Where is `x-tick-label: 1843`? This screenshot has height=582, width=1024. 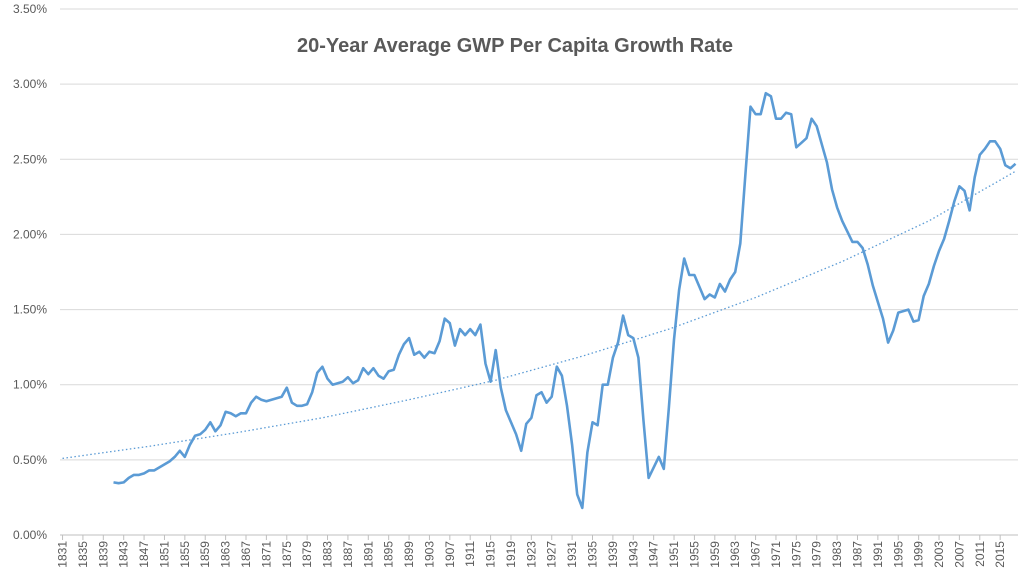 x-tick-label: 1843 is located at coordinates (124, 554).